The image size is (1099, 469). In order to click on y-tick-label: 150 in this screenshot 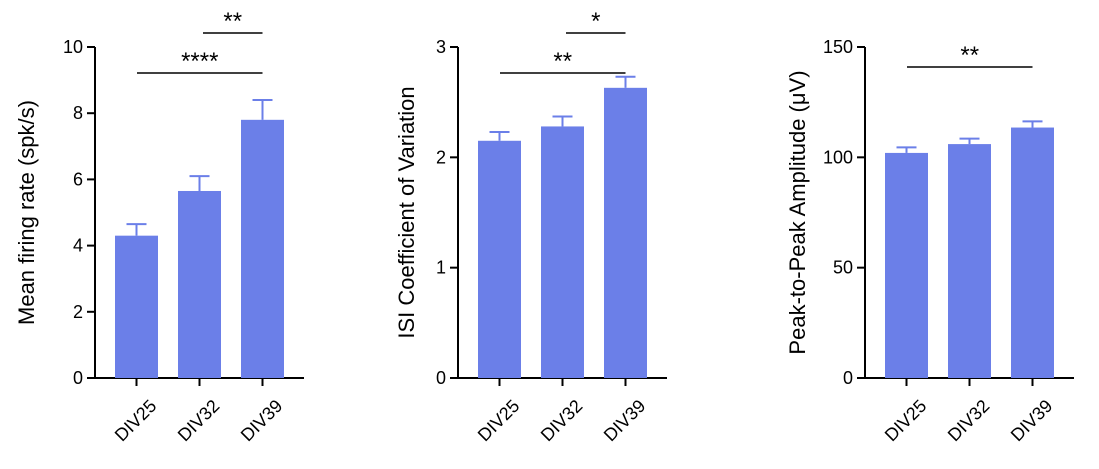, I will do `click(838, 47)`.